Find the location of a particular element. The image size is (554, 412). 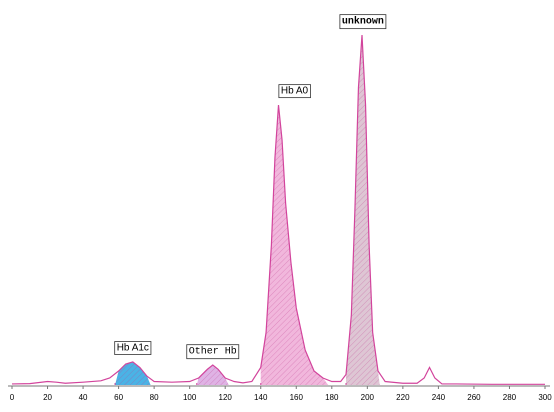

label-text: unknown is located at coordinates (363, 22).